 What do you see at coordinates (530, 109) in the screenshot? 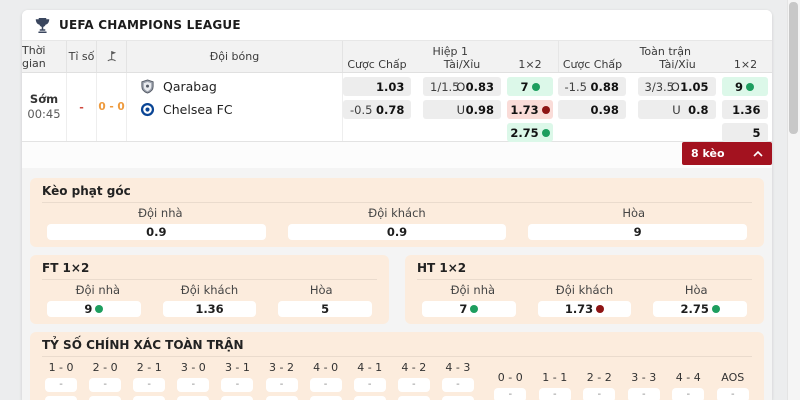
I see `h1-1x2-away-odds: 1.73` at bounding box center [530, 109].